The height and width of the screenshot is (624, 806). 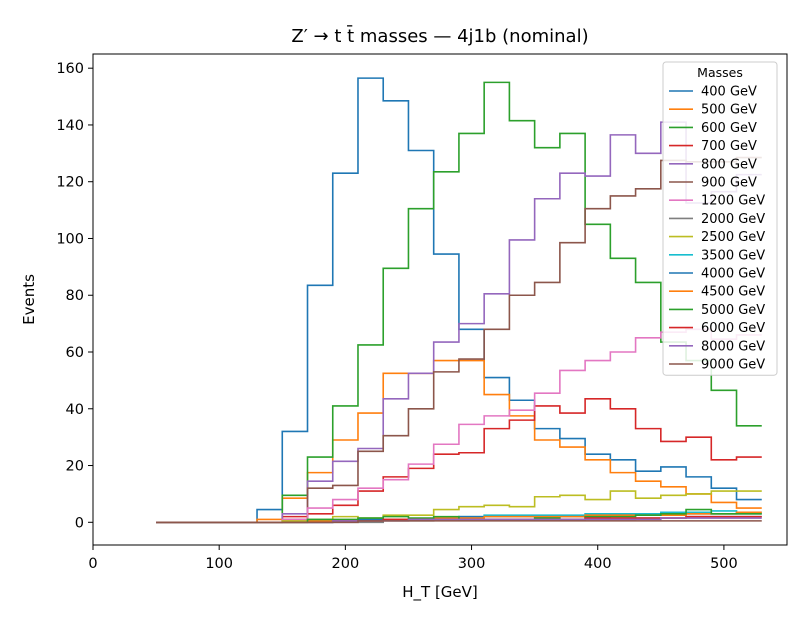 I want to click on legend-entry: 6000 GeV, so click(x=733, y=328).